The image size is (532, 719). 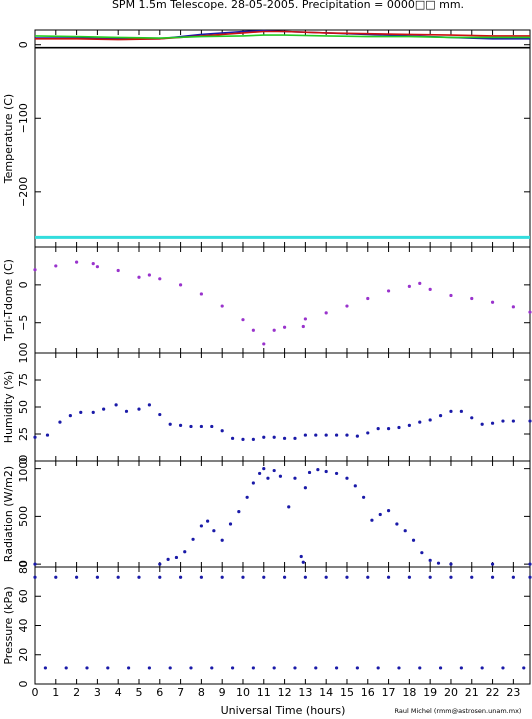 I want to click on x-tick-label: 21, so click(x=472, y=692).